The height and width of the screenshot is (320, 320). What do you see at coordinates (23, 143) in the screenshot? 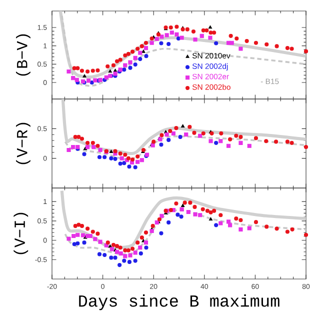
I see `y-axis-title: (V−R)` at bounding box center [23, 143].